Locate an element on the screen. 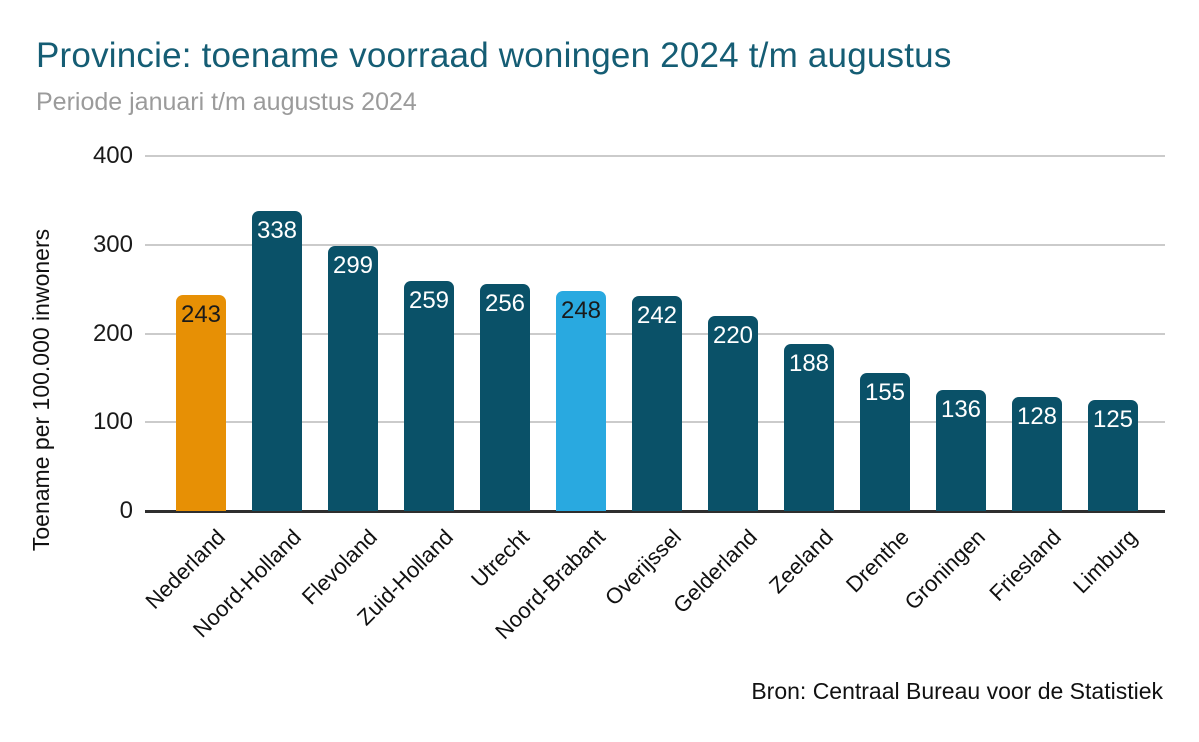  bar-overijssel: 242 is located at coordinates (657, 403).